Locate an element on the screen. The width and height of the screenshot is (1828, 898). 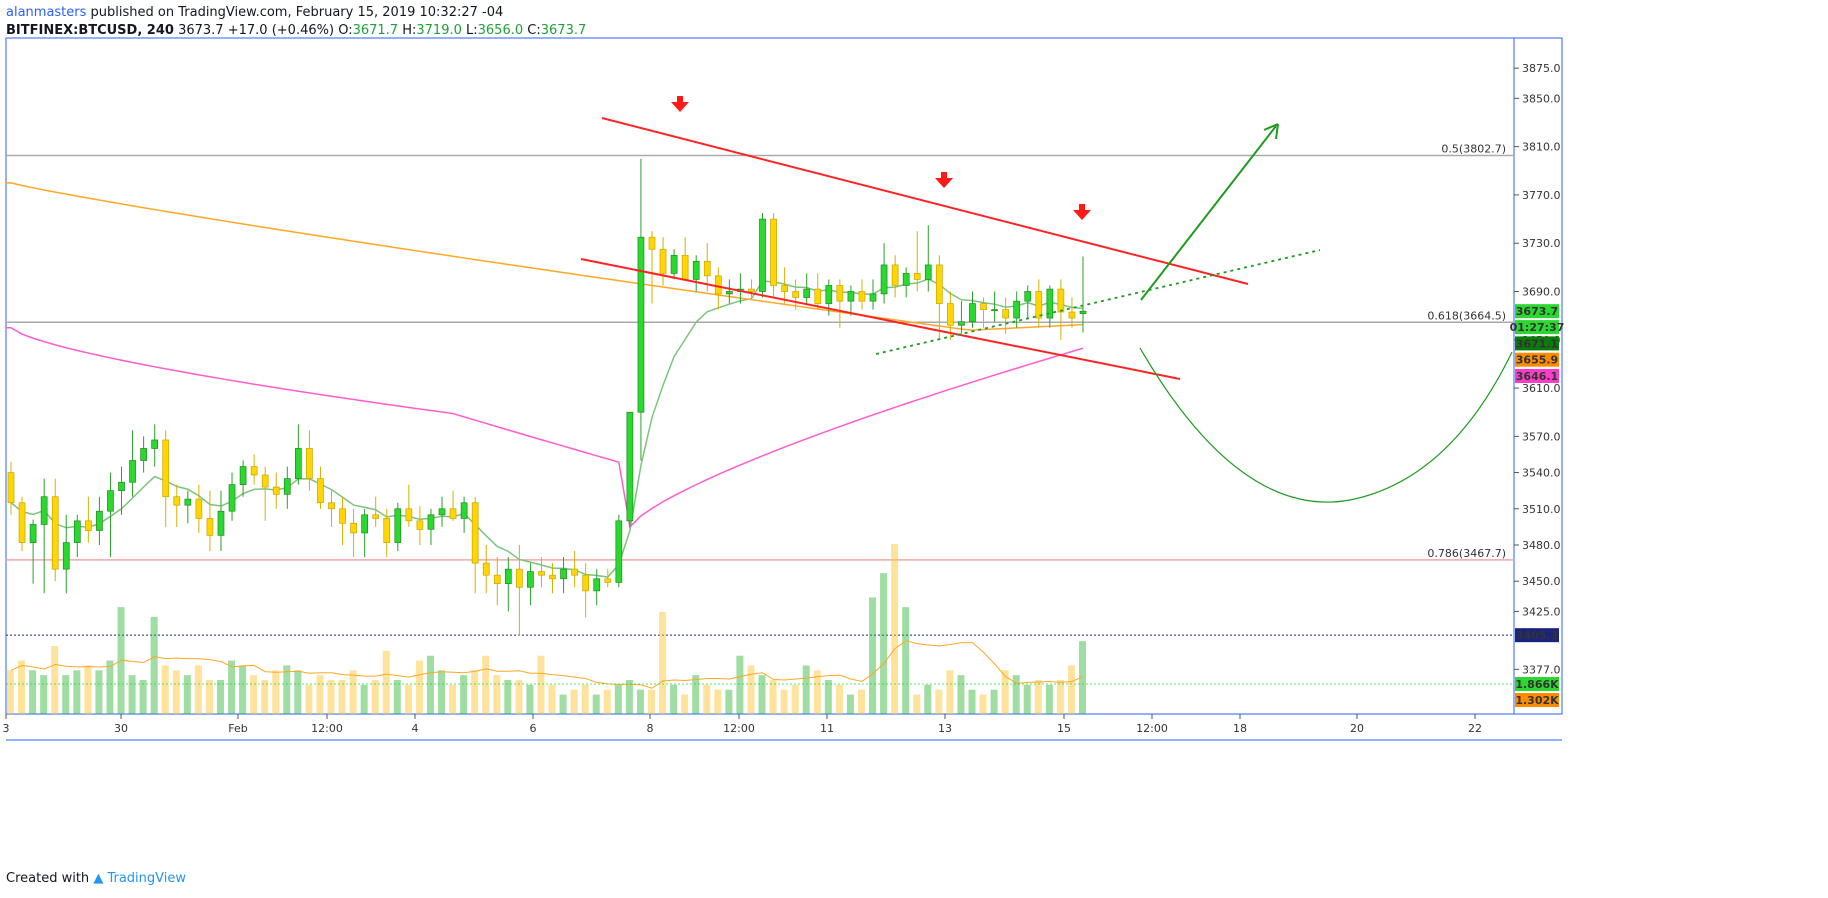
last-price: 3673.7 is located at coordinates (201, 30).